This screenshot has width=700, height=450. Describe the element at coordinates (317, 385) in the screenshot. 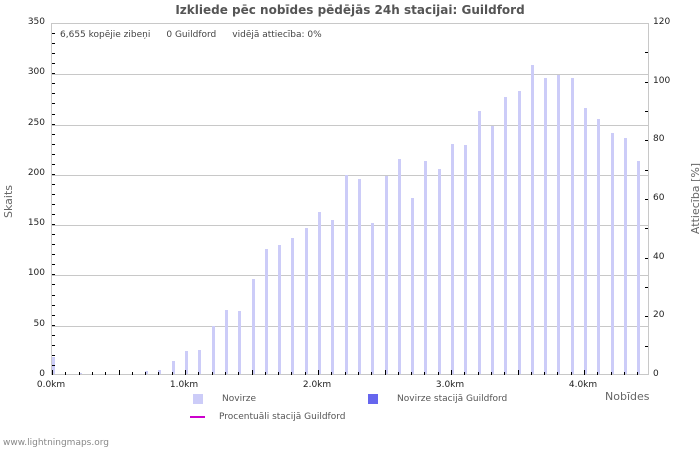

I see `x-tick-label: 2.0km` at that location.